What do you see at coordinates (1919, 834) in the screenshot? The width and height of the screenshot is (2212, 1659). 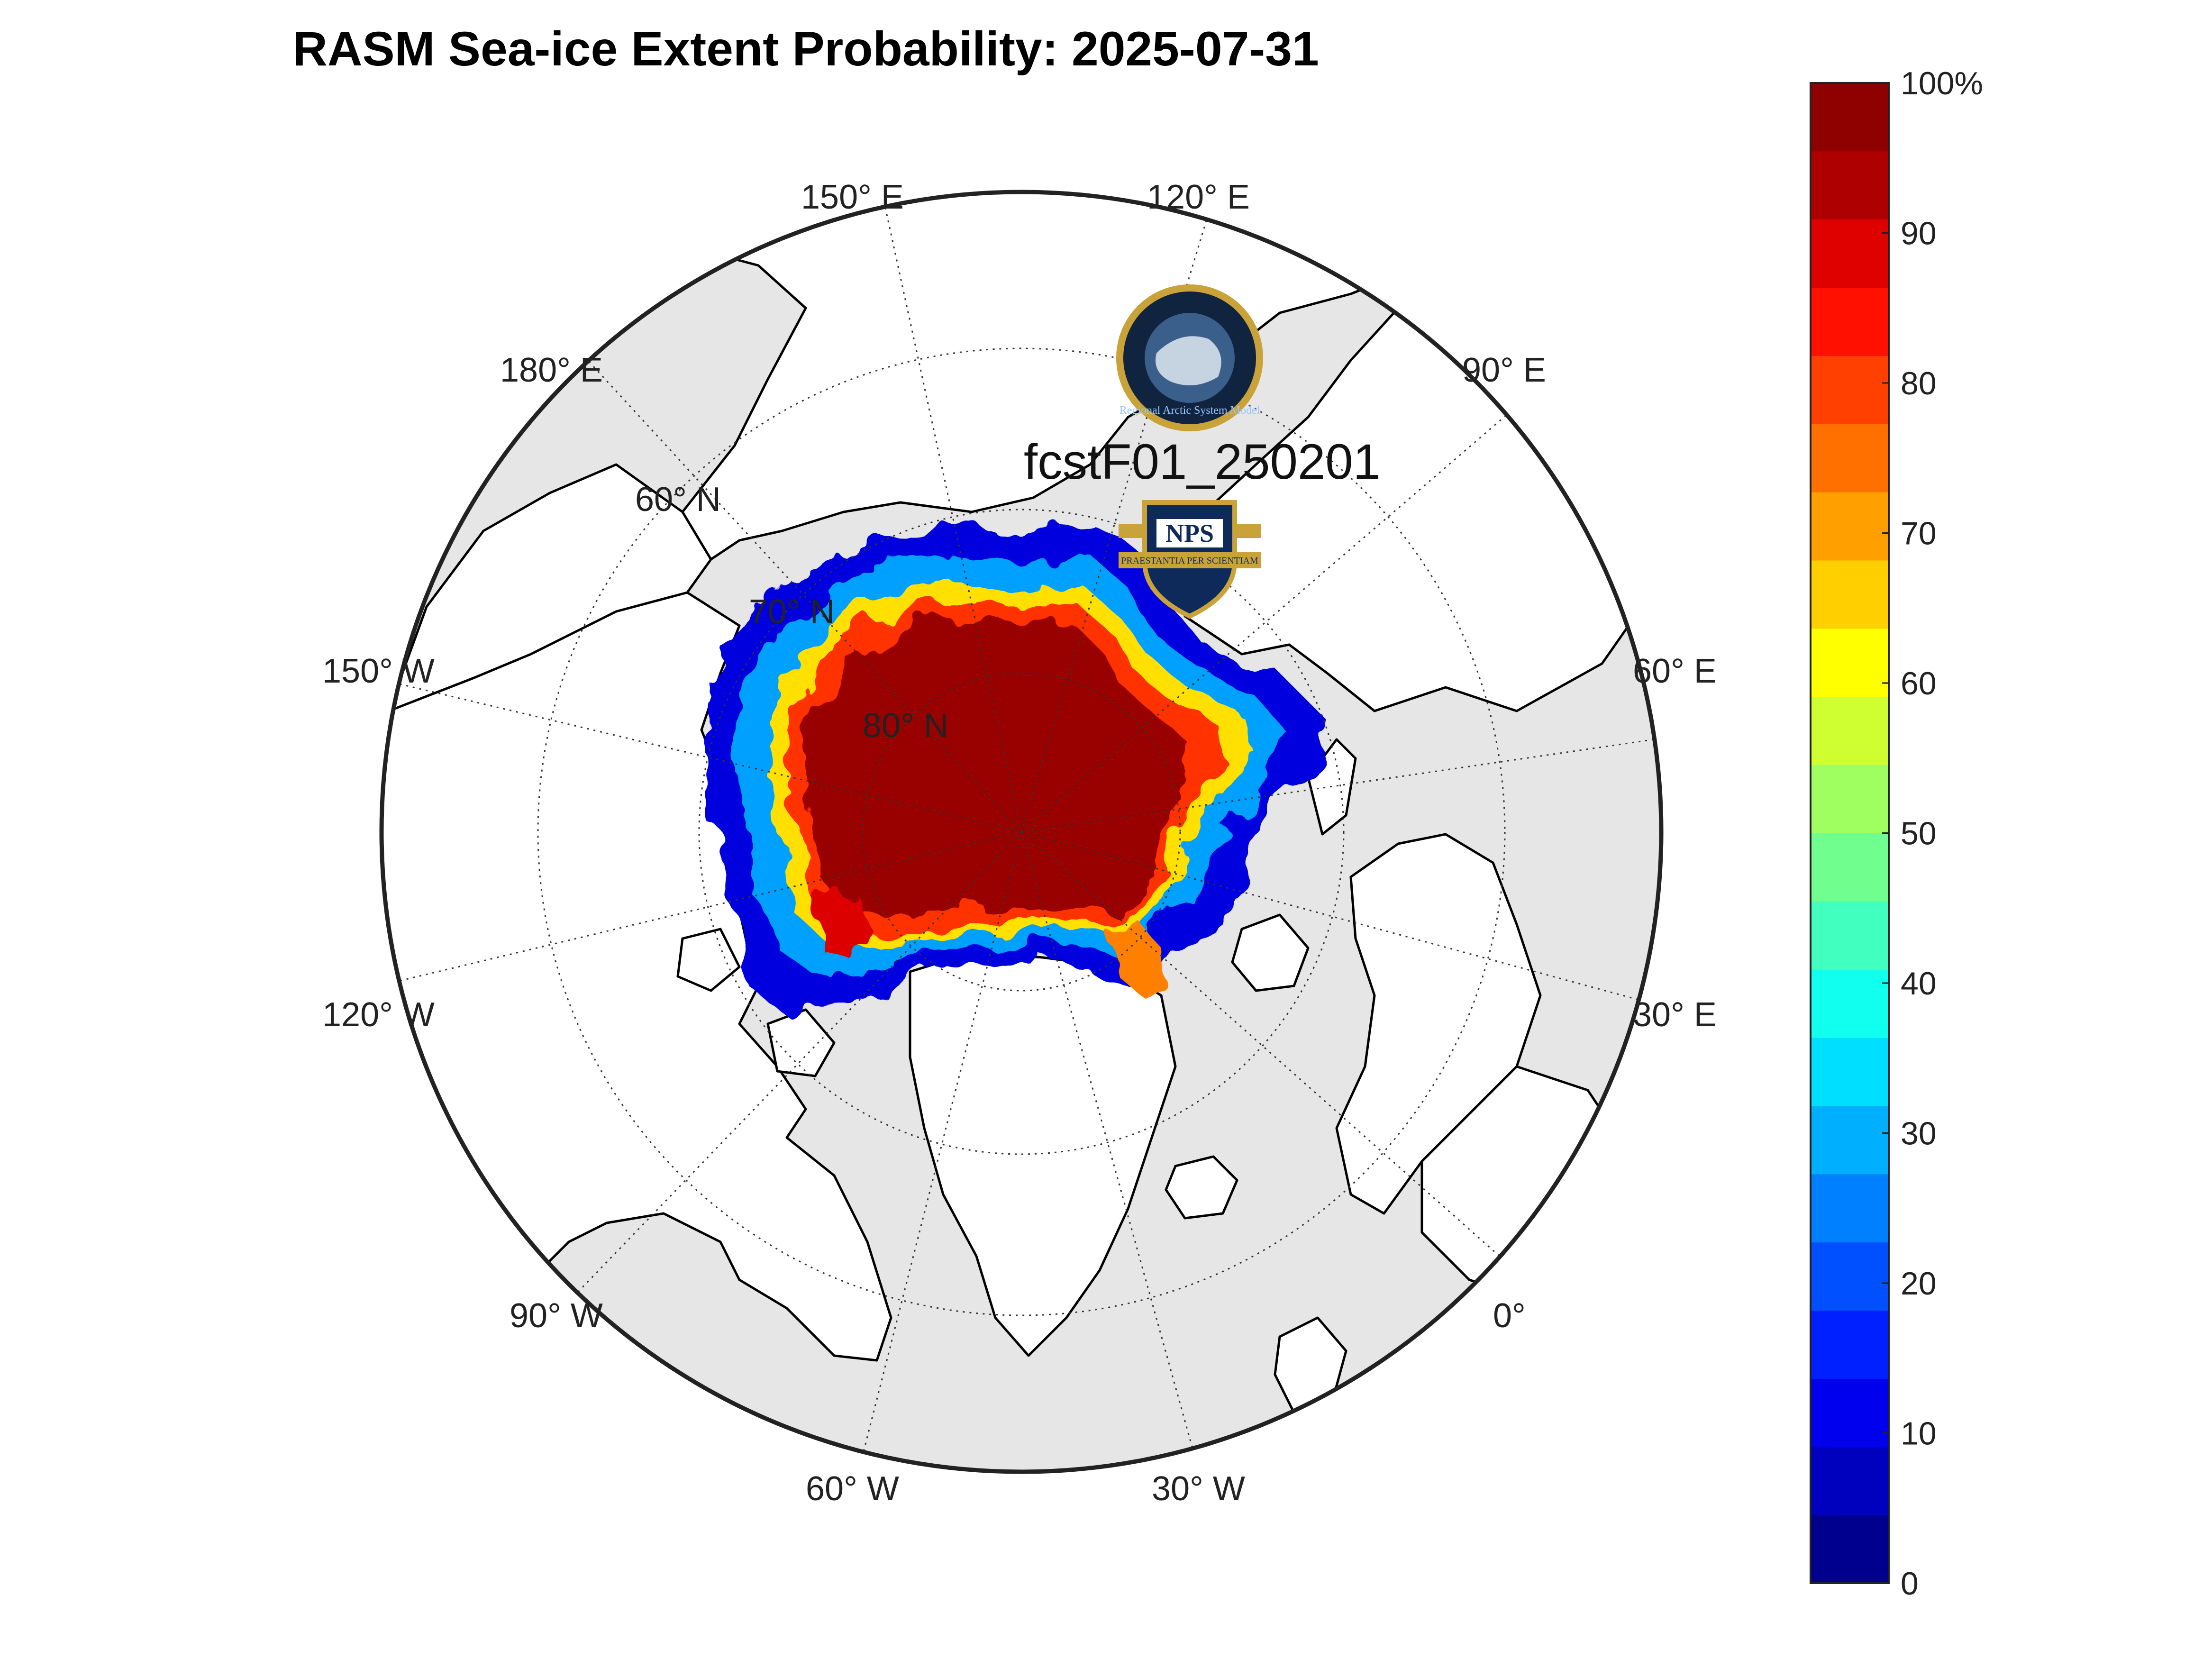 I see `colorbar-tick-label: 50` at bounding box center [1919, 834].